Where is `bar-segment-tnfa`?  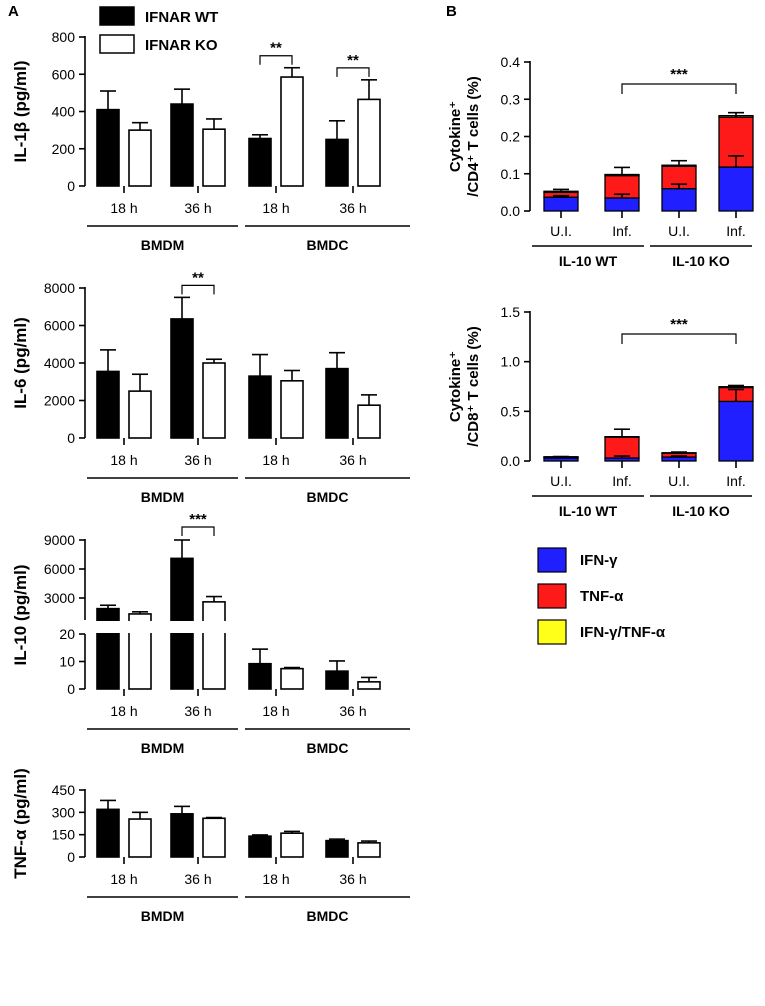 bar-segment-tnfa is located at coordinates (622, 447).